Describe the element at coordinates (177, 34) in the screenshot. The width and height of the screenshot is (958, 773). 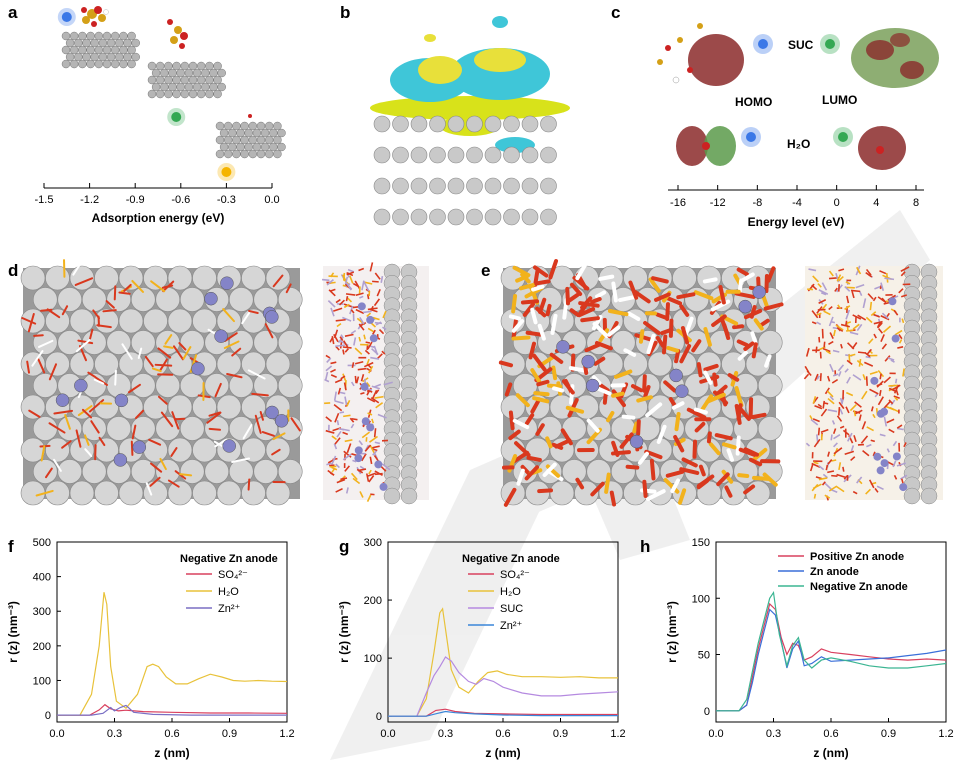
I see `h2o-molecule-a` at that location.